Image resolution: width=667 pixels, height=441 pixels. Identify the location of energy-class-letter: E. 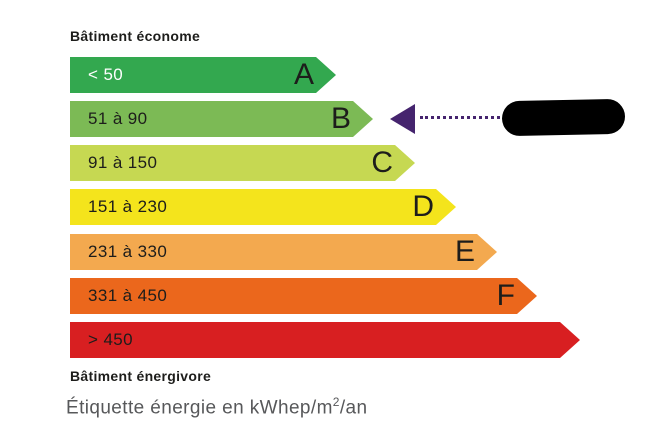
(464, 251).